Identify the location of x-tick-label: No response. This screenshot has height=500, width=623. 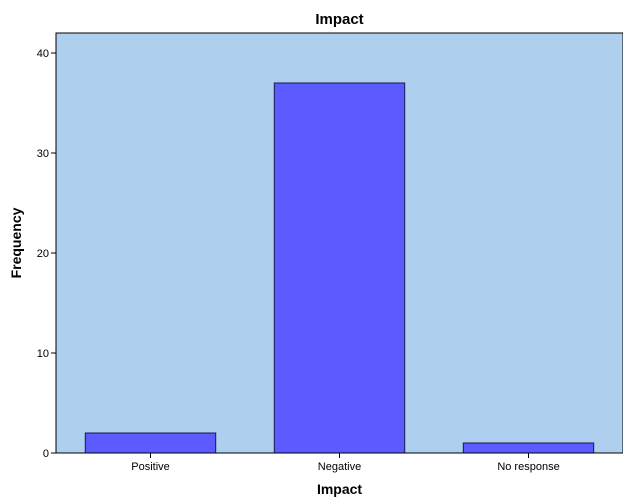
(528, 467).